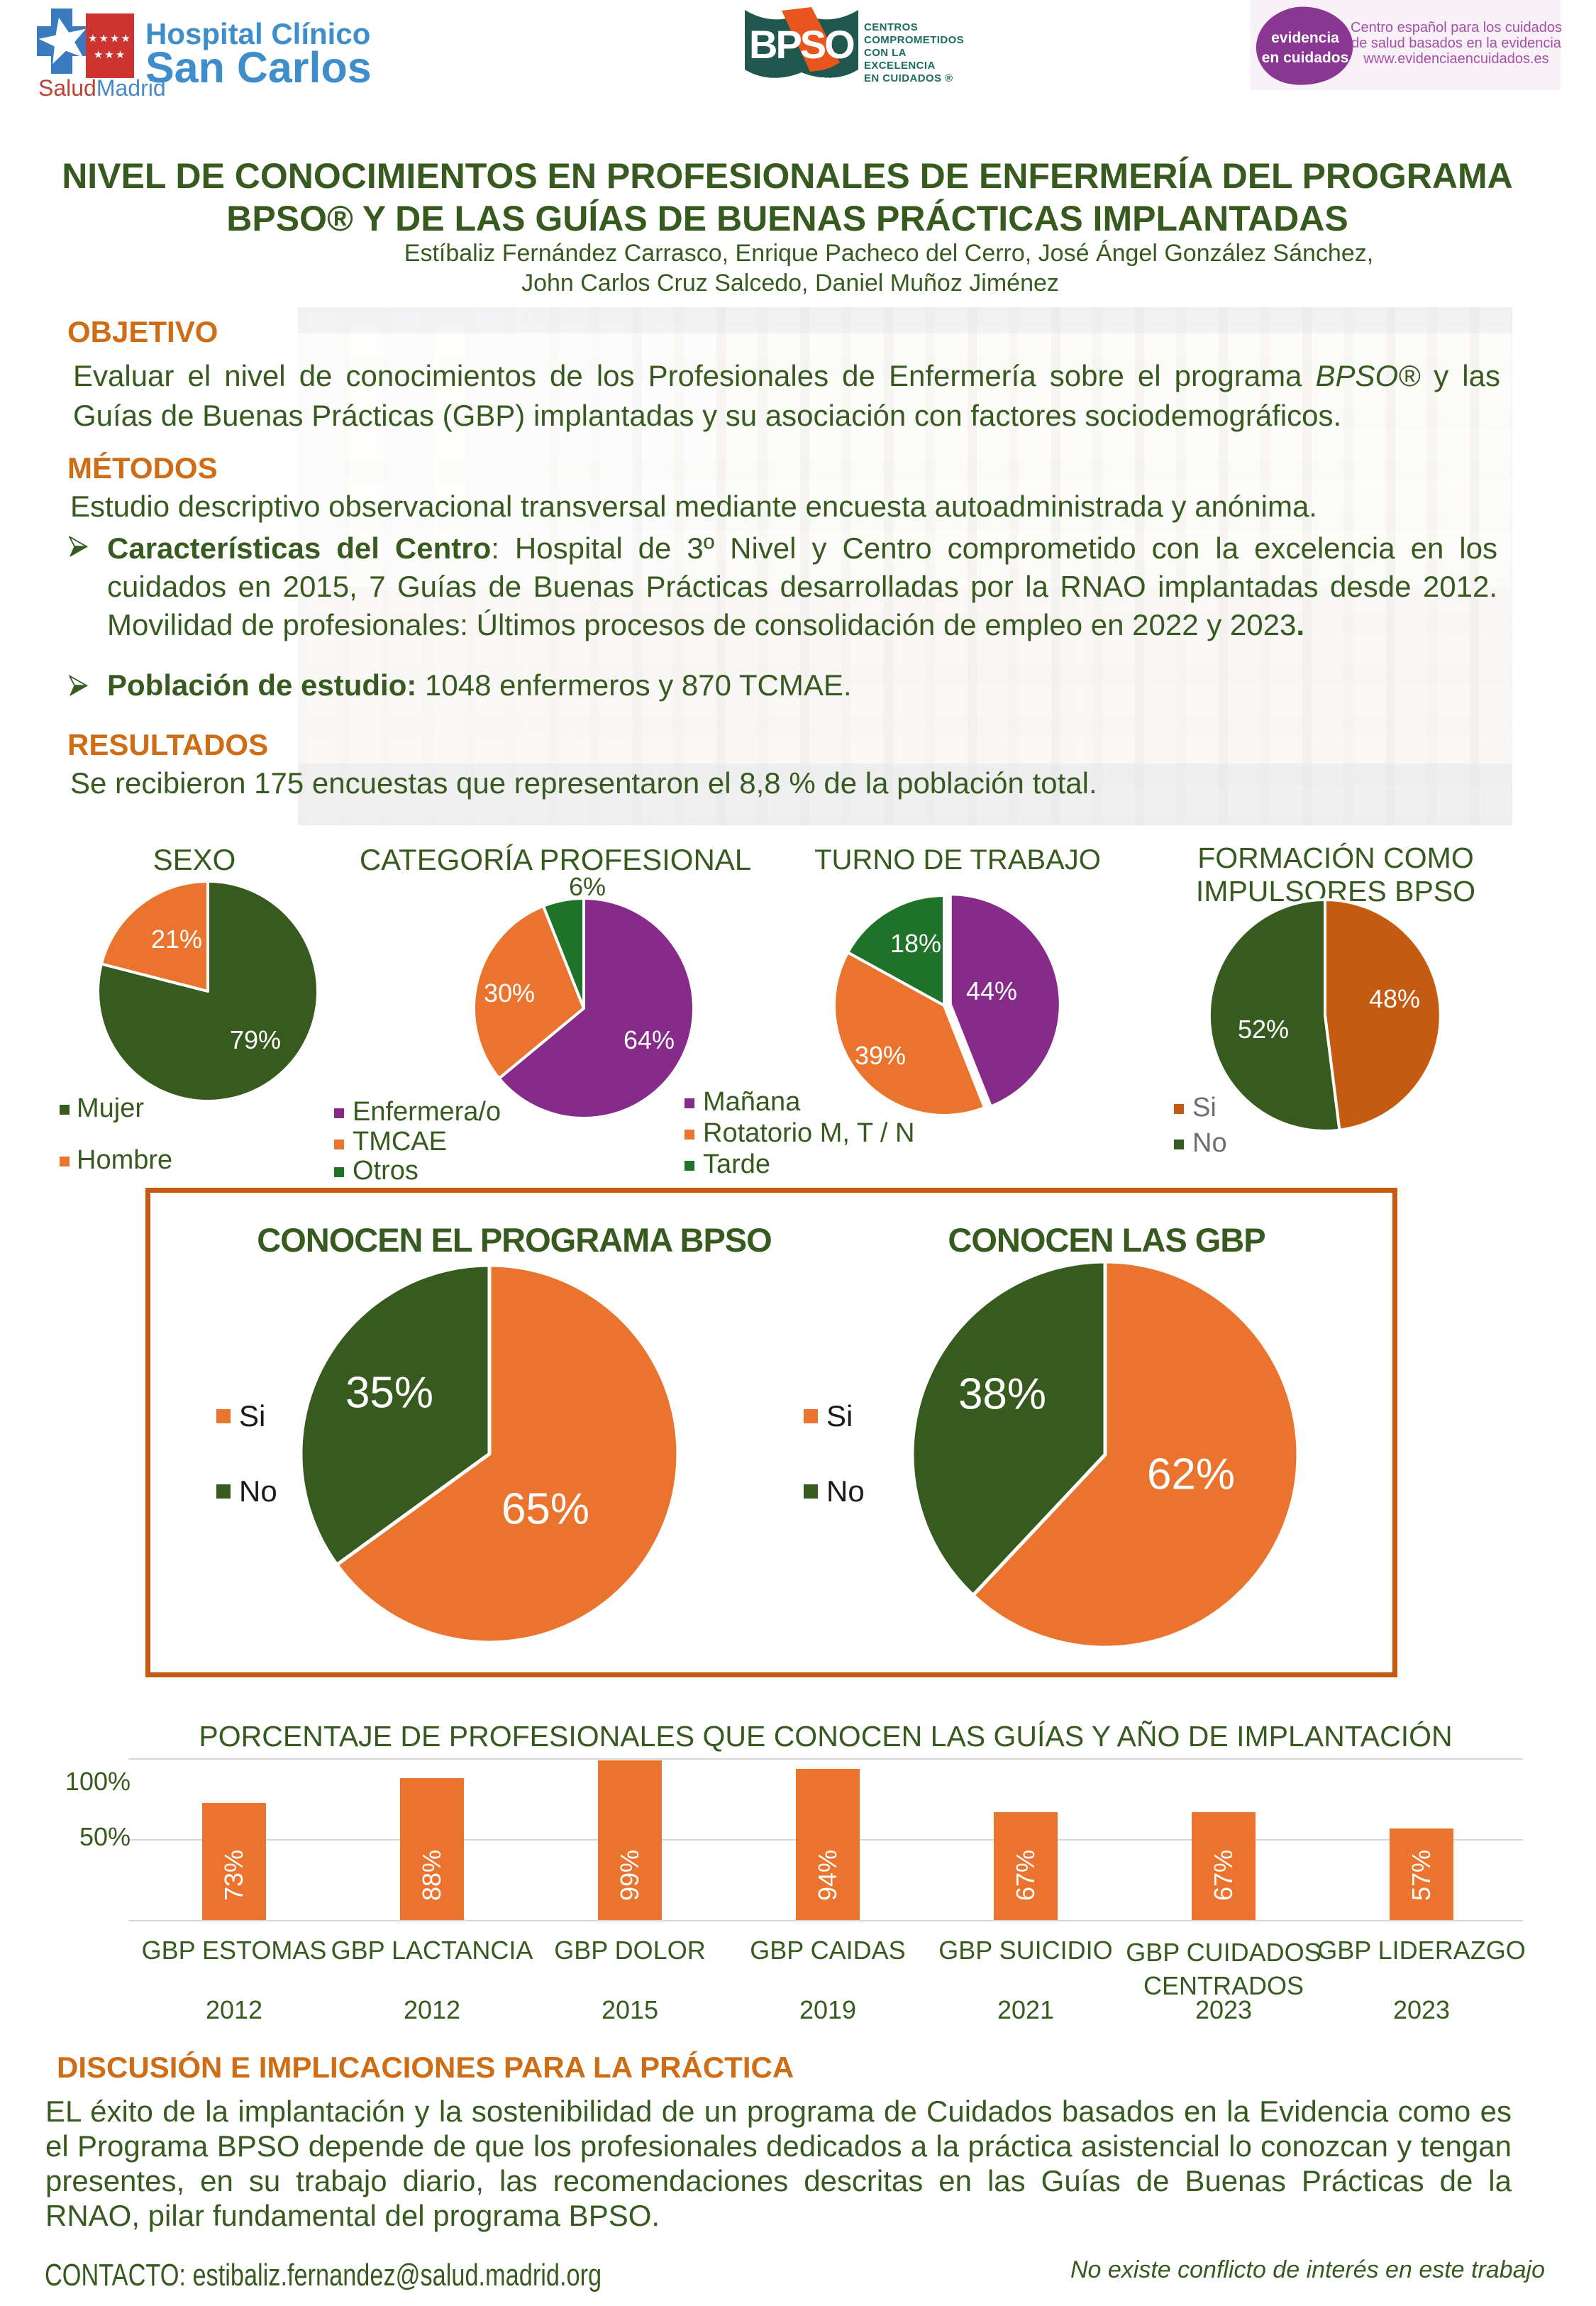  Describe the element at coordinates (811, 79) in the screenshot. I see `svg-text: ESPAÑA / SPAIN` at that location.